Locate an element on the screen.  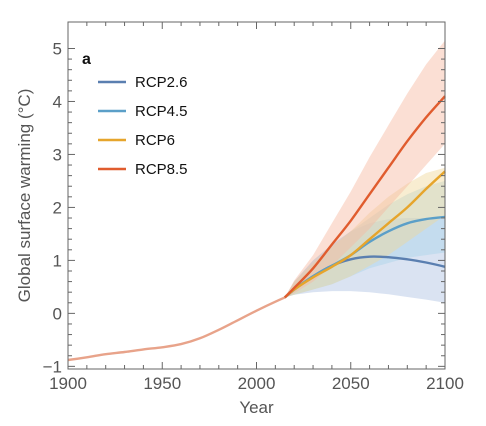
band-rcp26 is located at coordinates (364, 260).